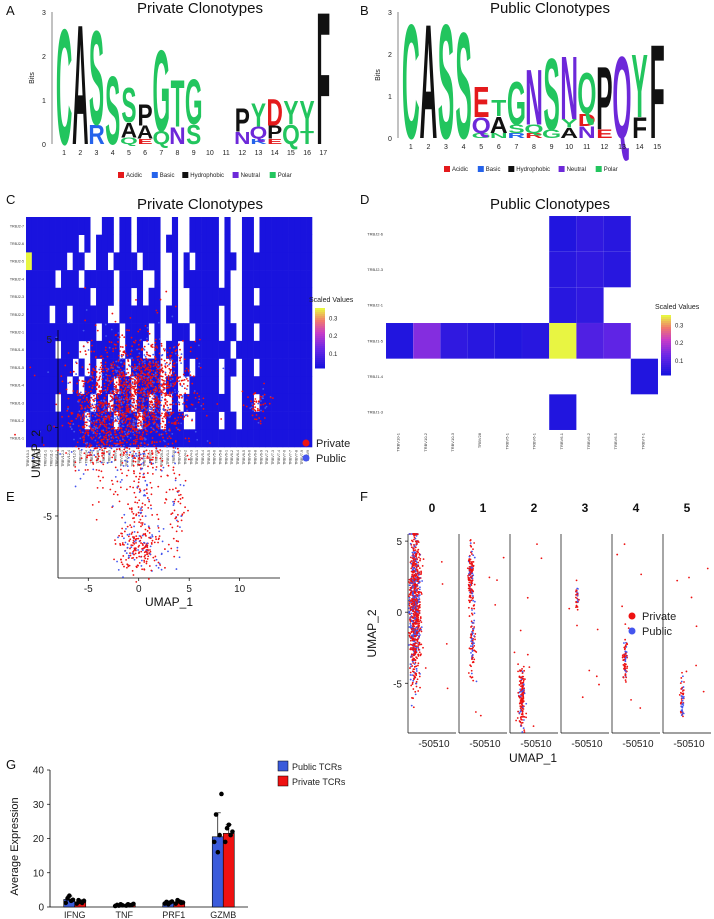 Image resolution: width=714 pixels, height=919 pixels. What do you see at coordinates (657, 92) in the screenshot?
I see `logo-letter: F` at bounding box center [657, 92].